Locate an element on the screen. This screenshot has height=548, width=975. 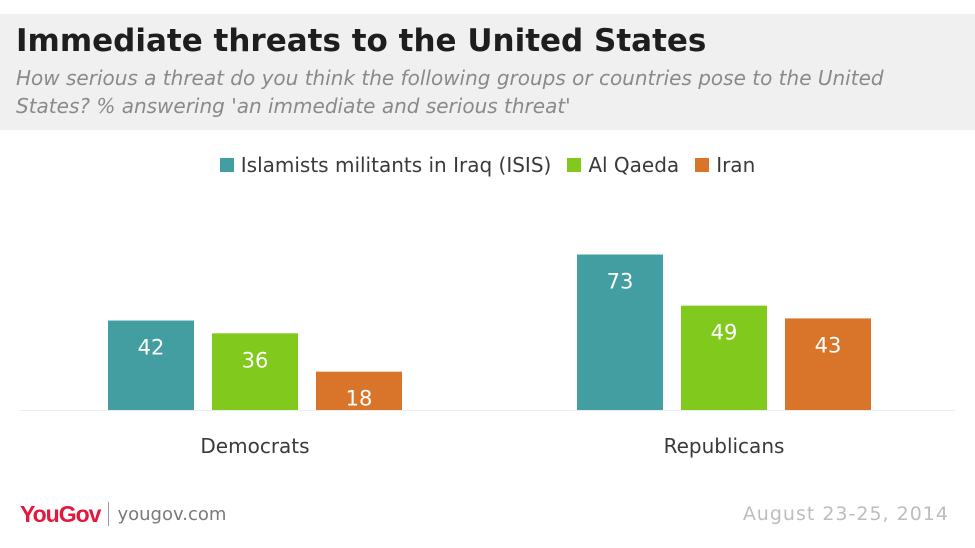
bar-al-qaeda-democrats is located at coordinates (255, 371).